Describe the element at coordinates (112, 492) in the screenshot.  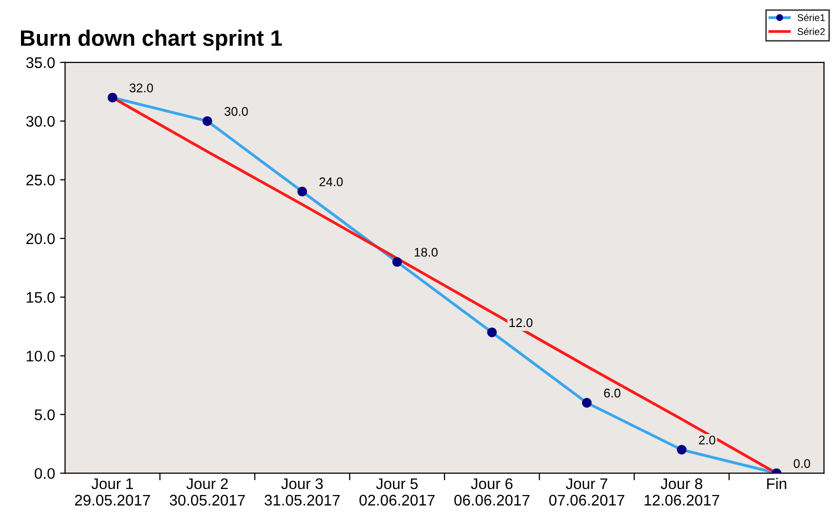
I see `x-tick-label: Jour 1 29.05.2017` at that location.